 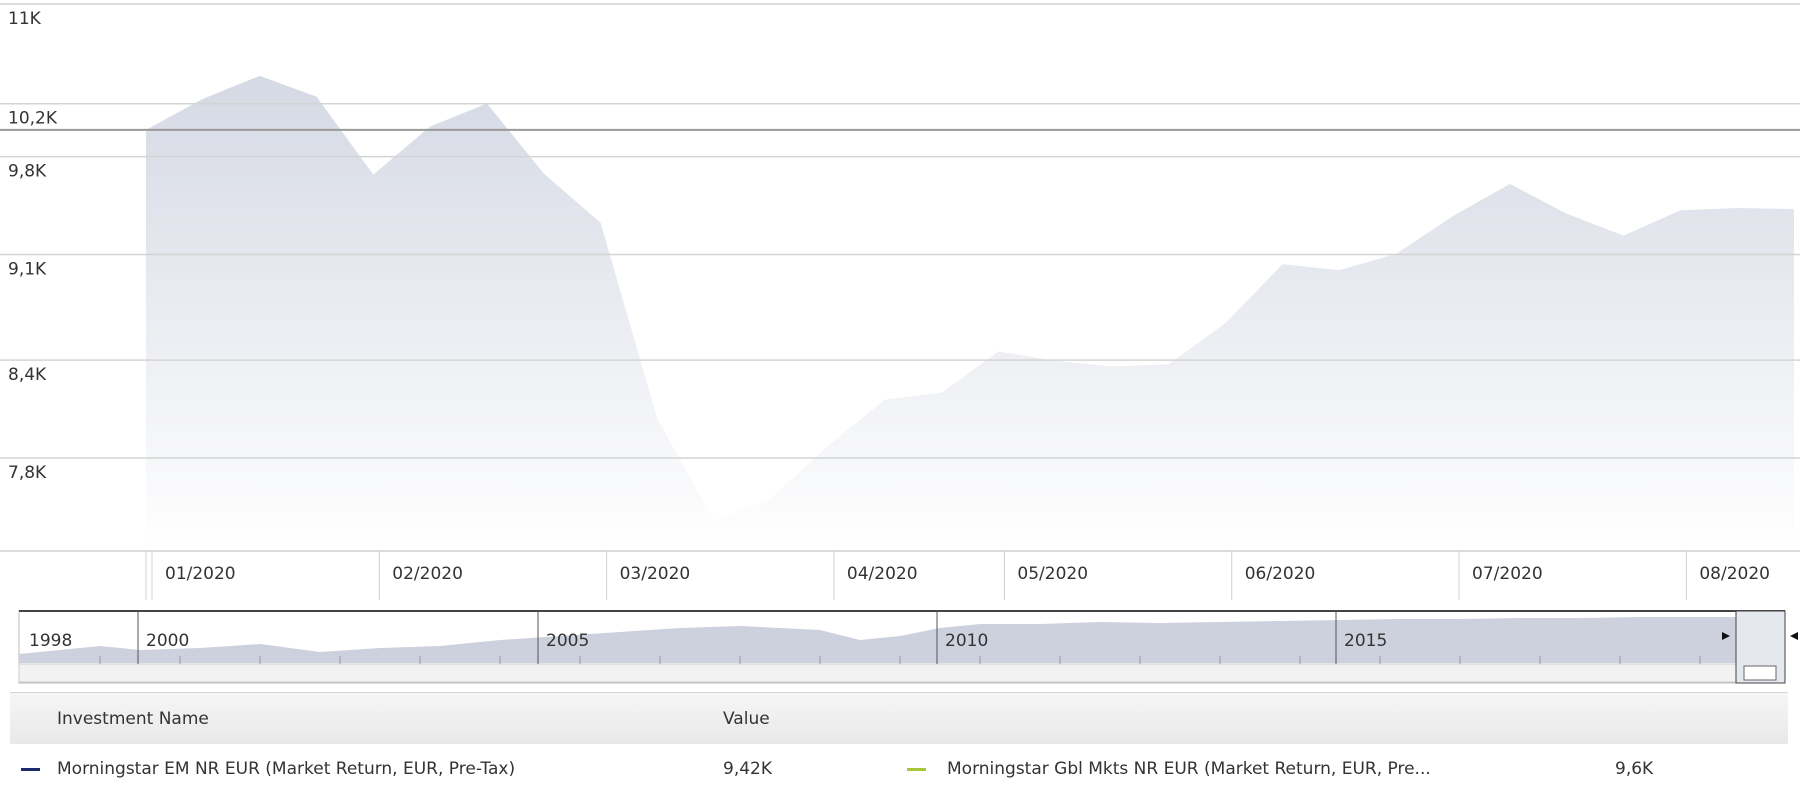 What do you see at coordinates (877, 673) in the screenshot?
I see `scrollbar` at bounding box center [877, 673].